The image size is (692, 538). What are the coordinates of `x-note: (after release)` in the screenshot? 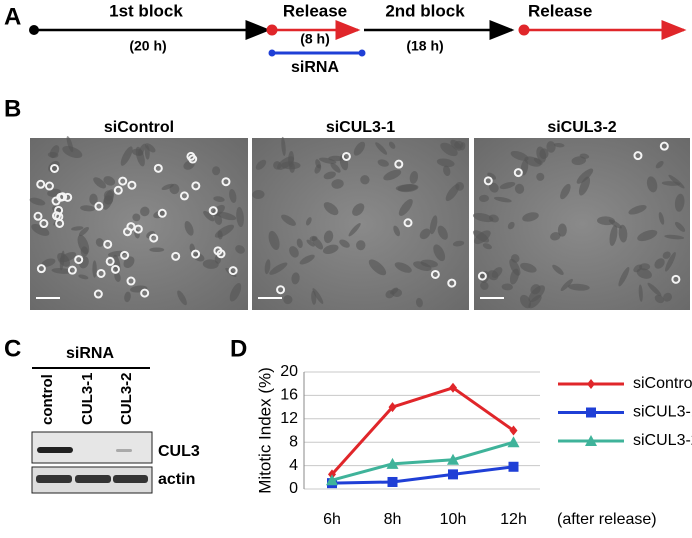 It's located at (607, 519).